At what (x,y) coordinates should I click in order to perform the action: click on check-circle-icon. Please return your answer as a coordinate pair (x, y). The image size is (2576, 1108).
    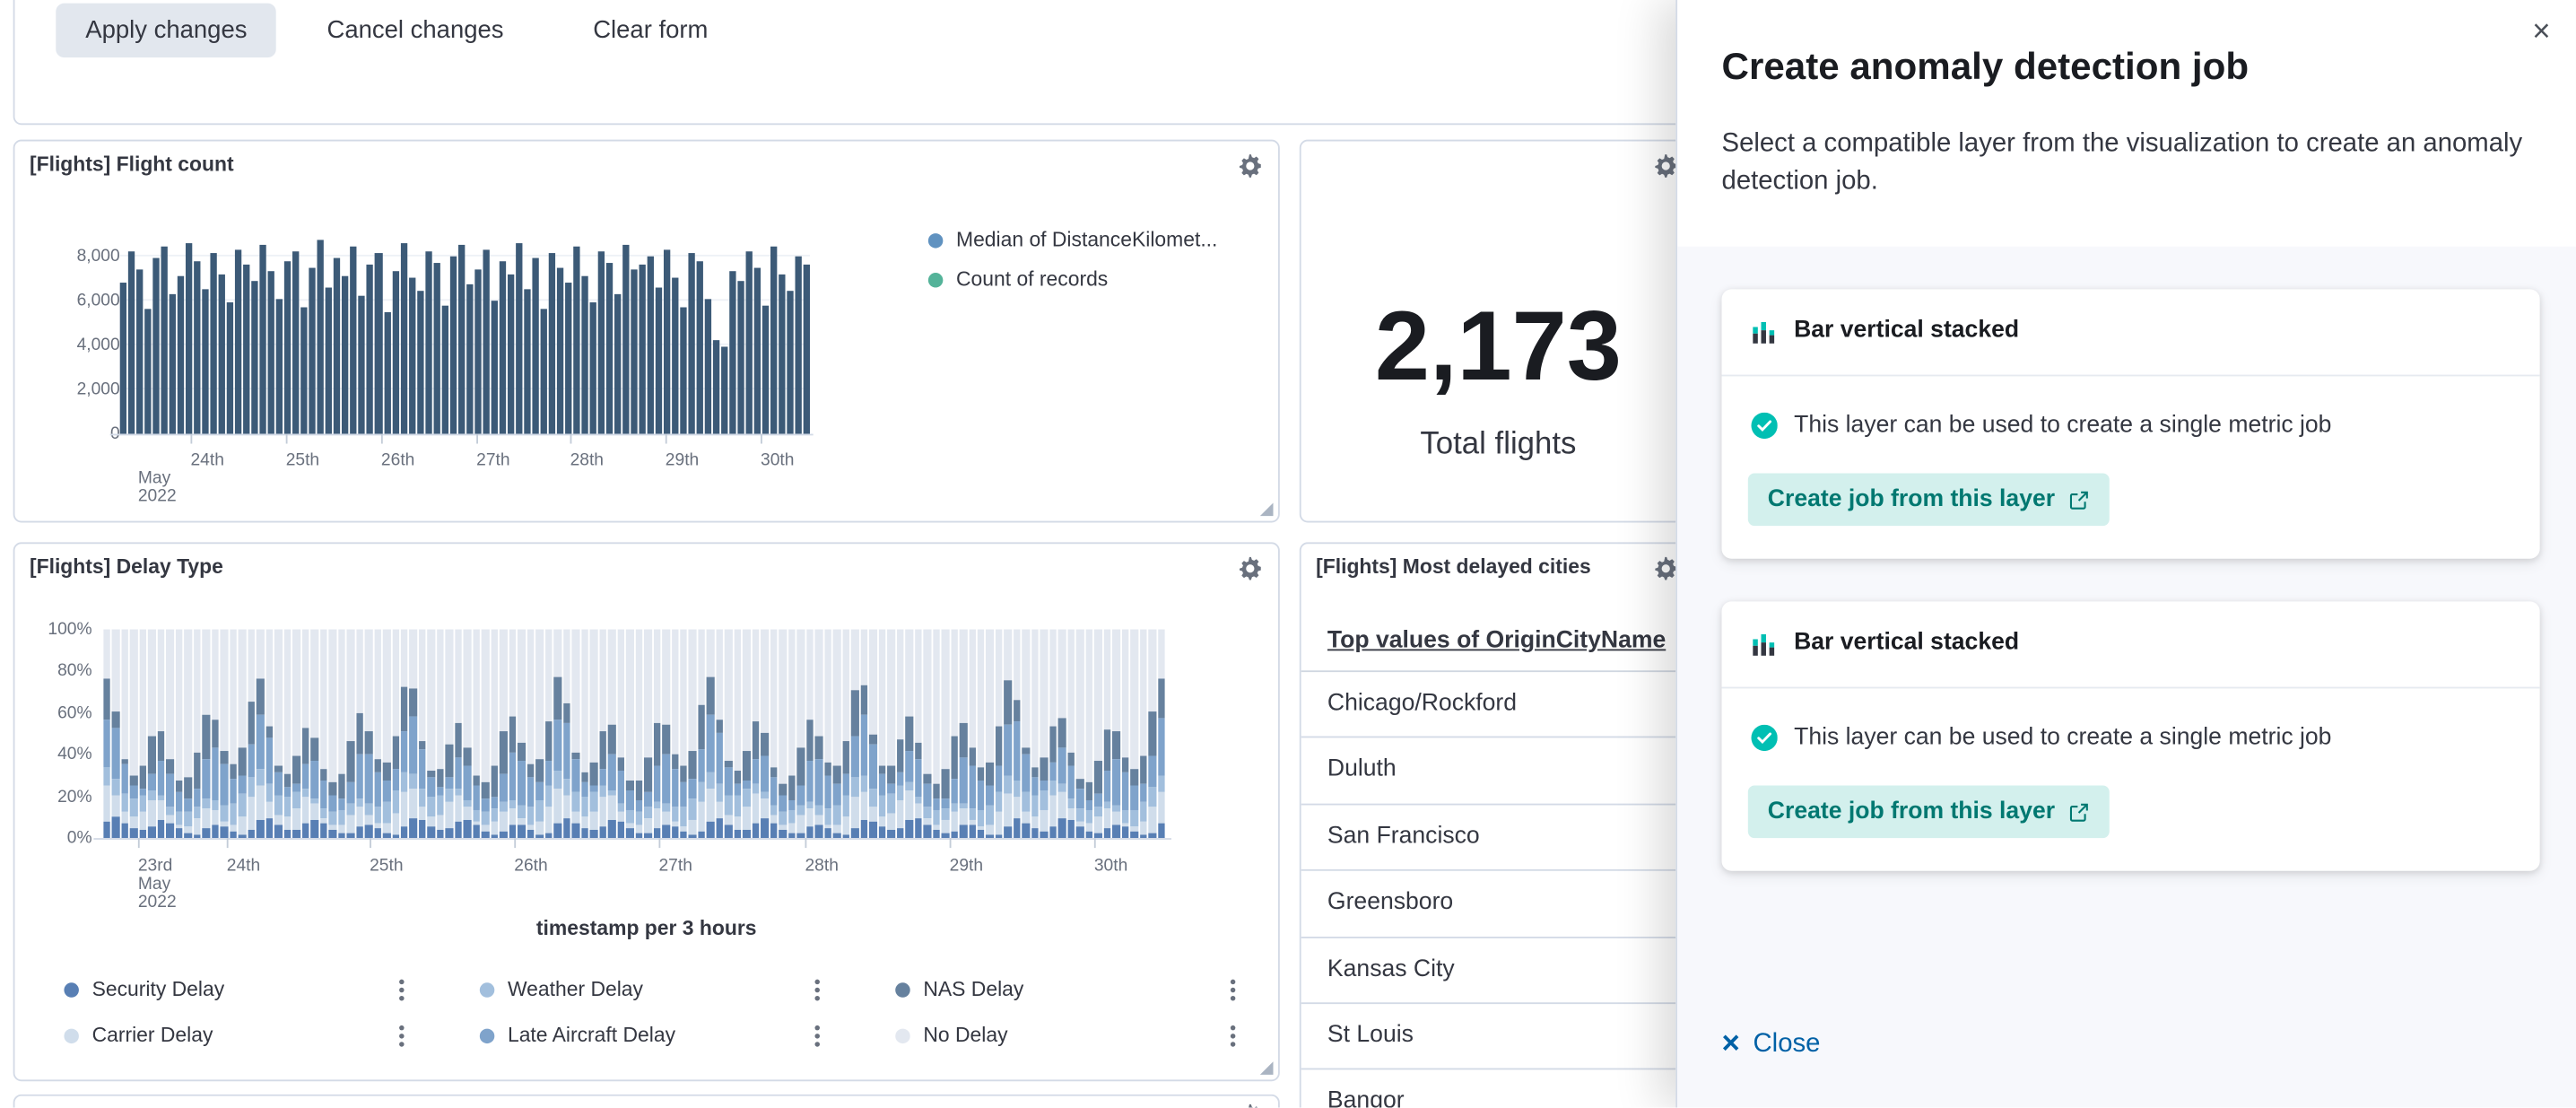
    Looking at the image, I should click on (1764, 426).